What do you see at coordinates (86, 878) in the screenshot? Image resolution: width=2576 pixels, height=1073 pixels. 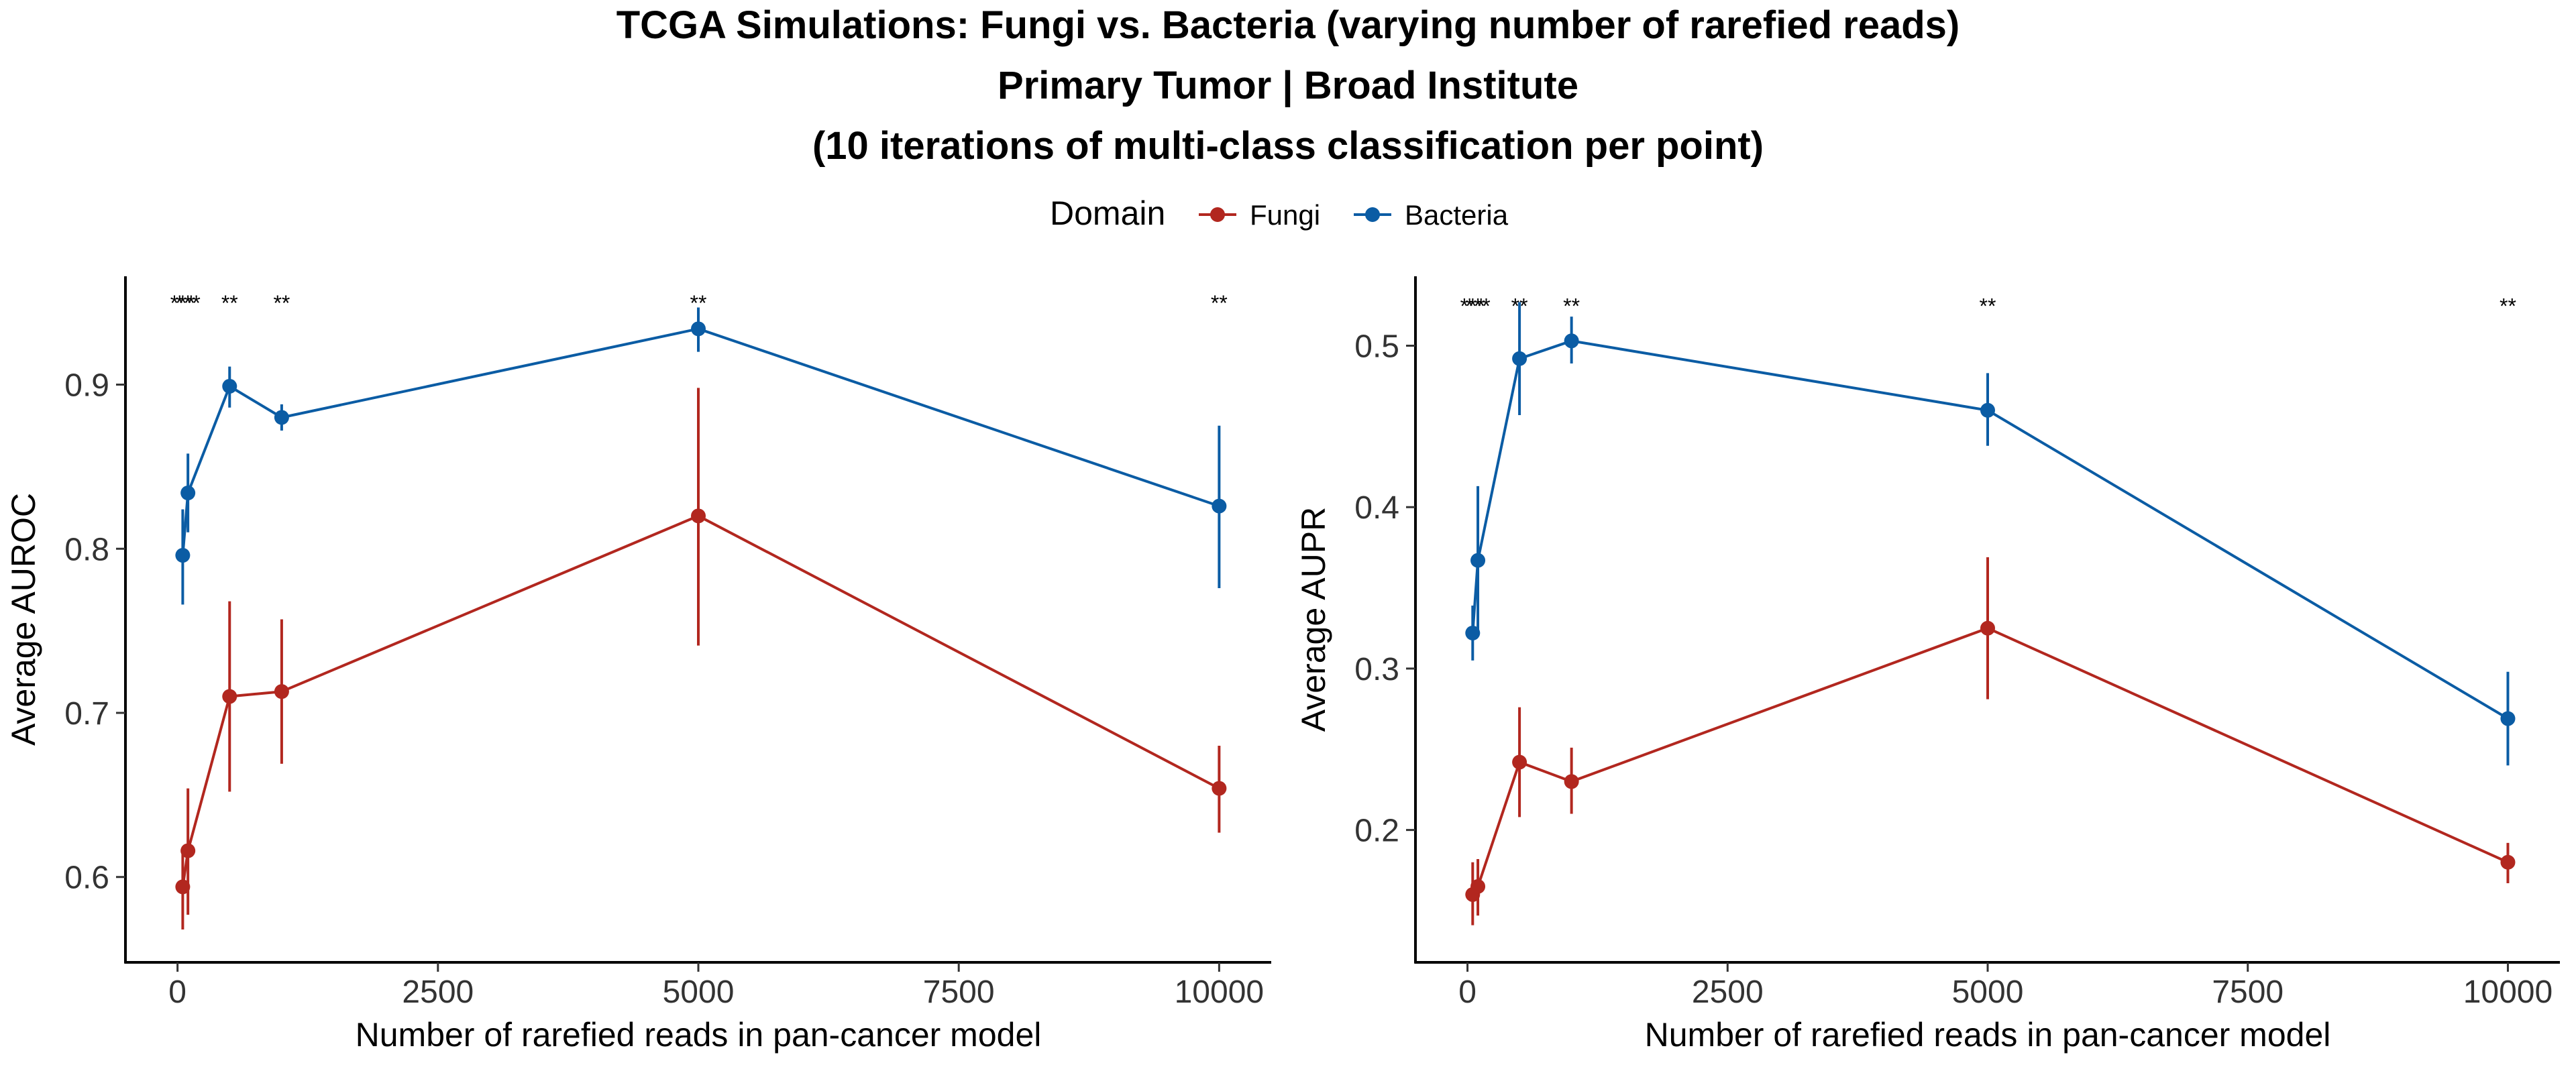 I see `y-tick-label: 0.6` at bounding box center [86, 878].